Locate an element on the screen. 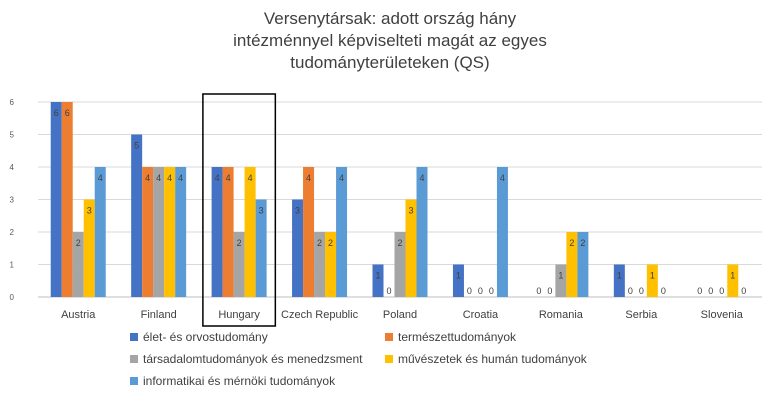 The height and width of the screenshot is (405, 768). y-tick-label: 2 is located at coordinates (12, 232).